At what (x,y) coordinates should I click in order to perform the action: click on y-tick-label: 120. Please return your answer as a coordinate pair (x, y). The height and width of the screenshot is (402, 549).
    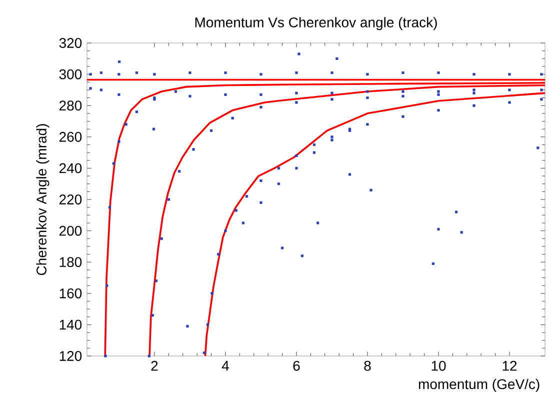
    Looking at the image, I should click on (71, 356).